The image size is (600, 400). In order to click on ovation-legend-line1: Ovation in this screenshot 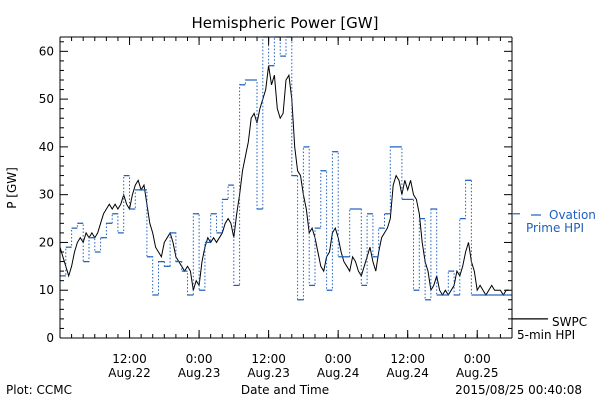, I will do `click(572, 215)`.